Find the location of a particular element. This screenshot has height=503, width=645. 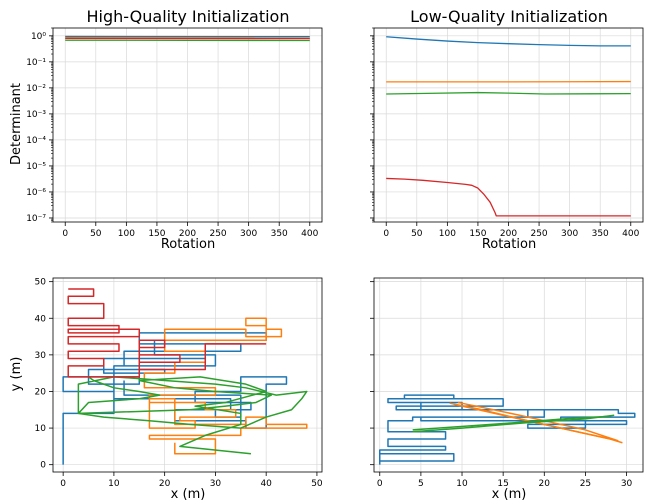

y-tick-label: 10⁻⁷ is located at coordinates (36, 219).